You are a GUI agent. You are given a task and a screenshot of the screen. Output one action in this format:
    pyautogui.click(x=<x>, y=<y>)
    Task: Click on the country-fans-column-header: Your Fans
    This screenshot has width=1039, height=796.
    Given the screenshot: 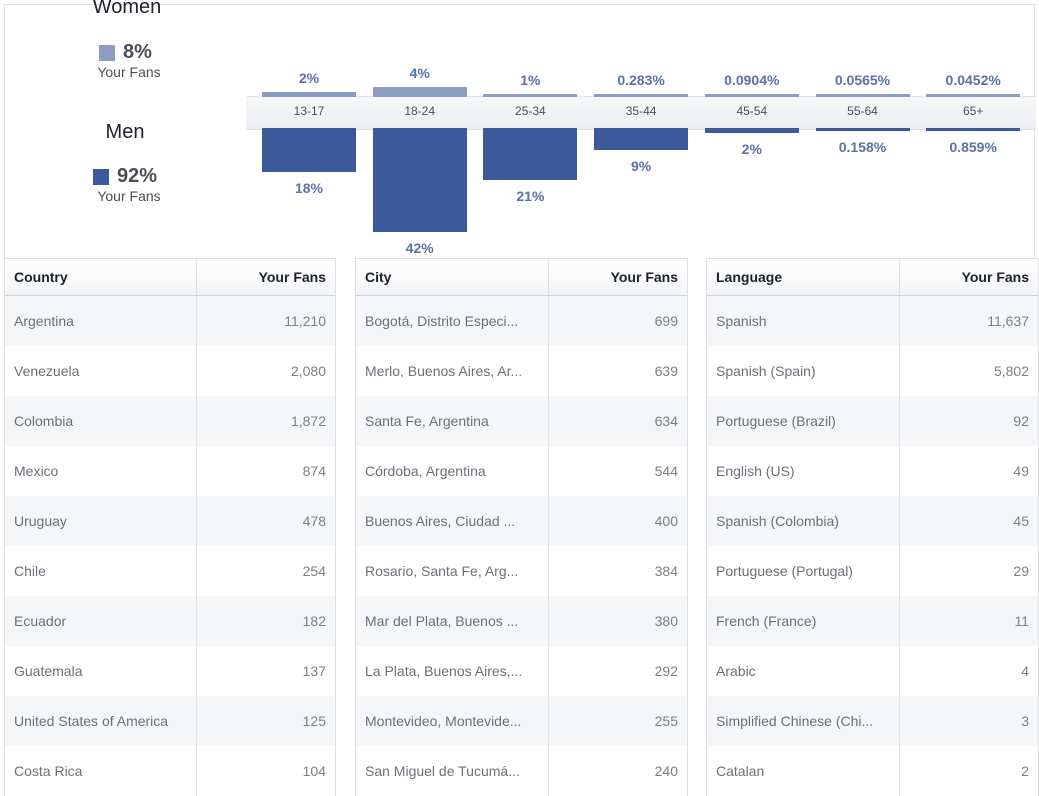 What is the action you would take?
    pyautogui.click(x=292, y=277)
    